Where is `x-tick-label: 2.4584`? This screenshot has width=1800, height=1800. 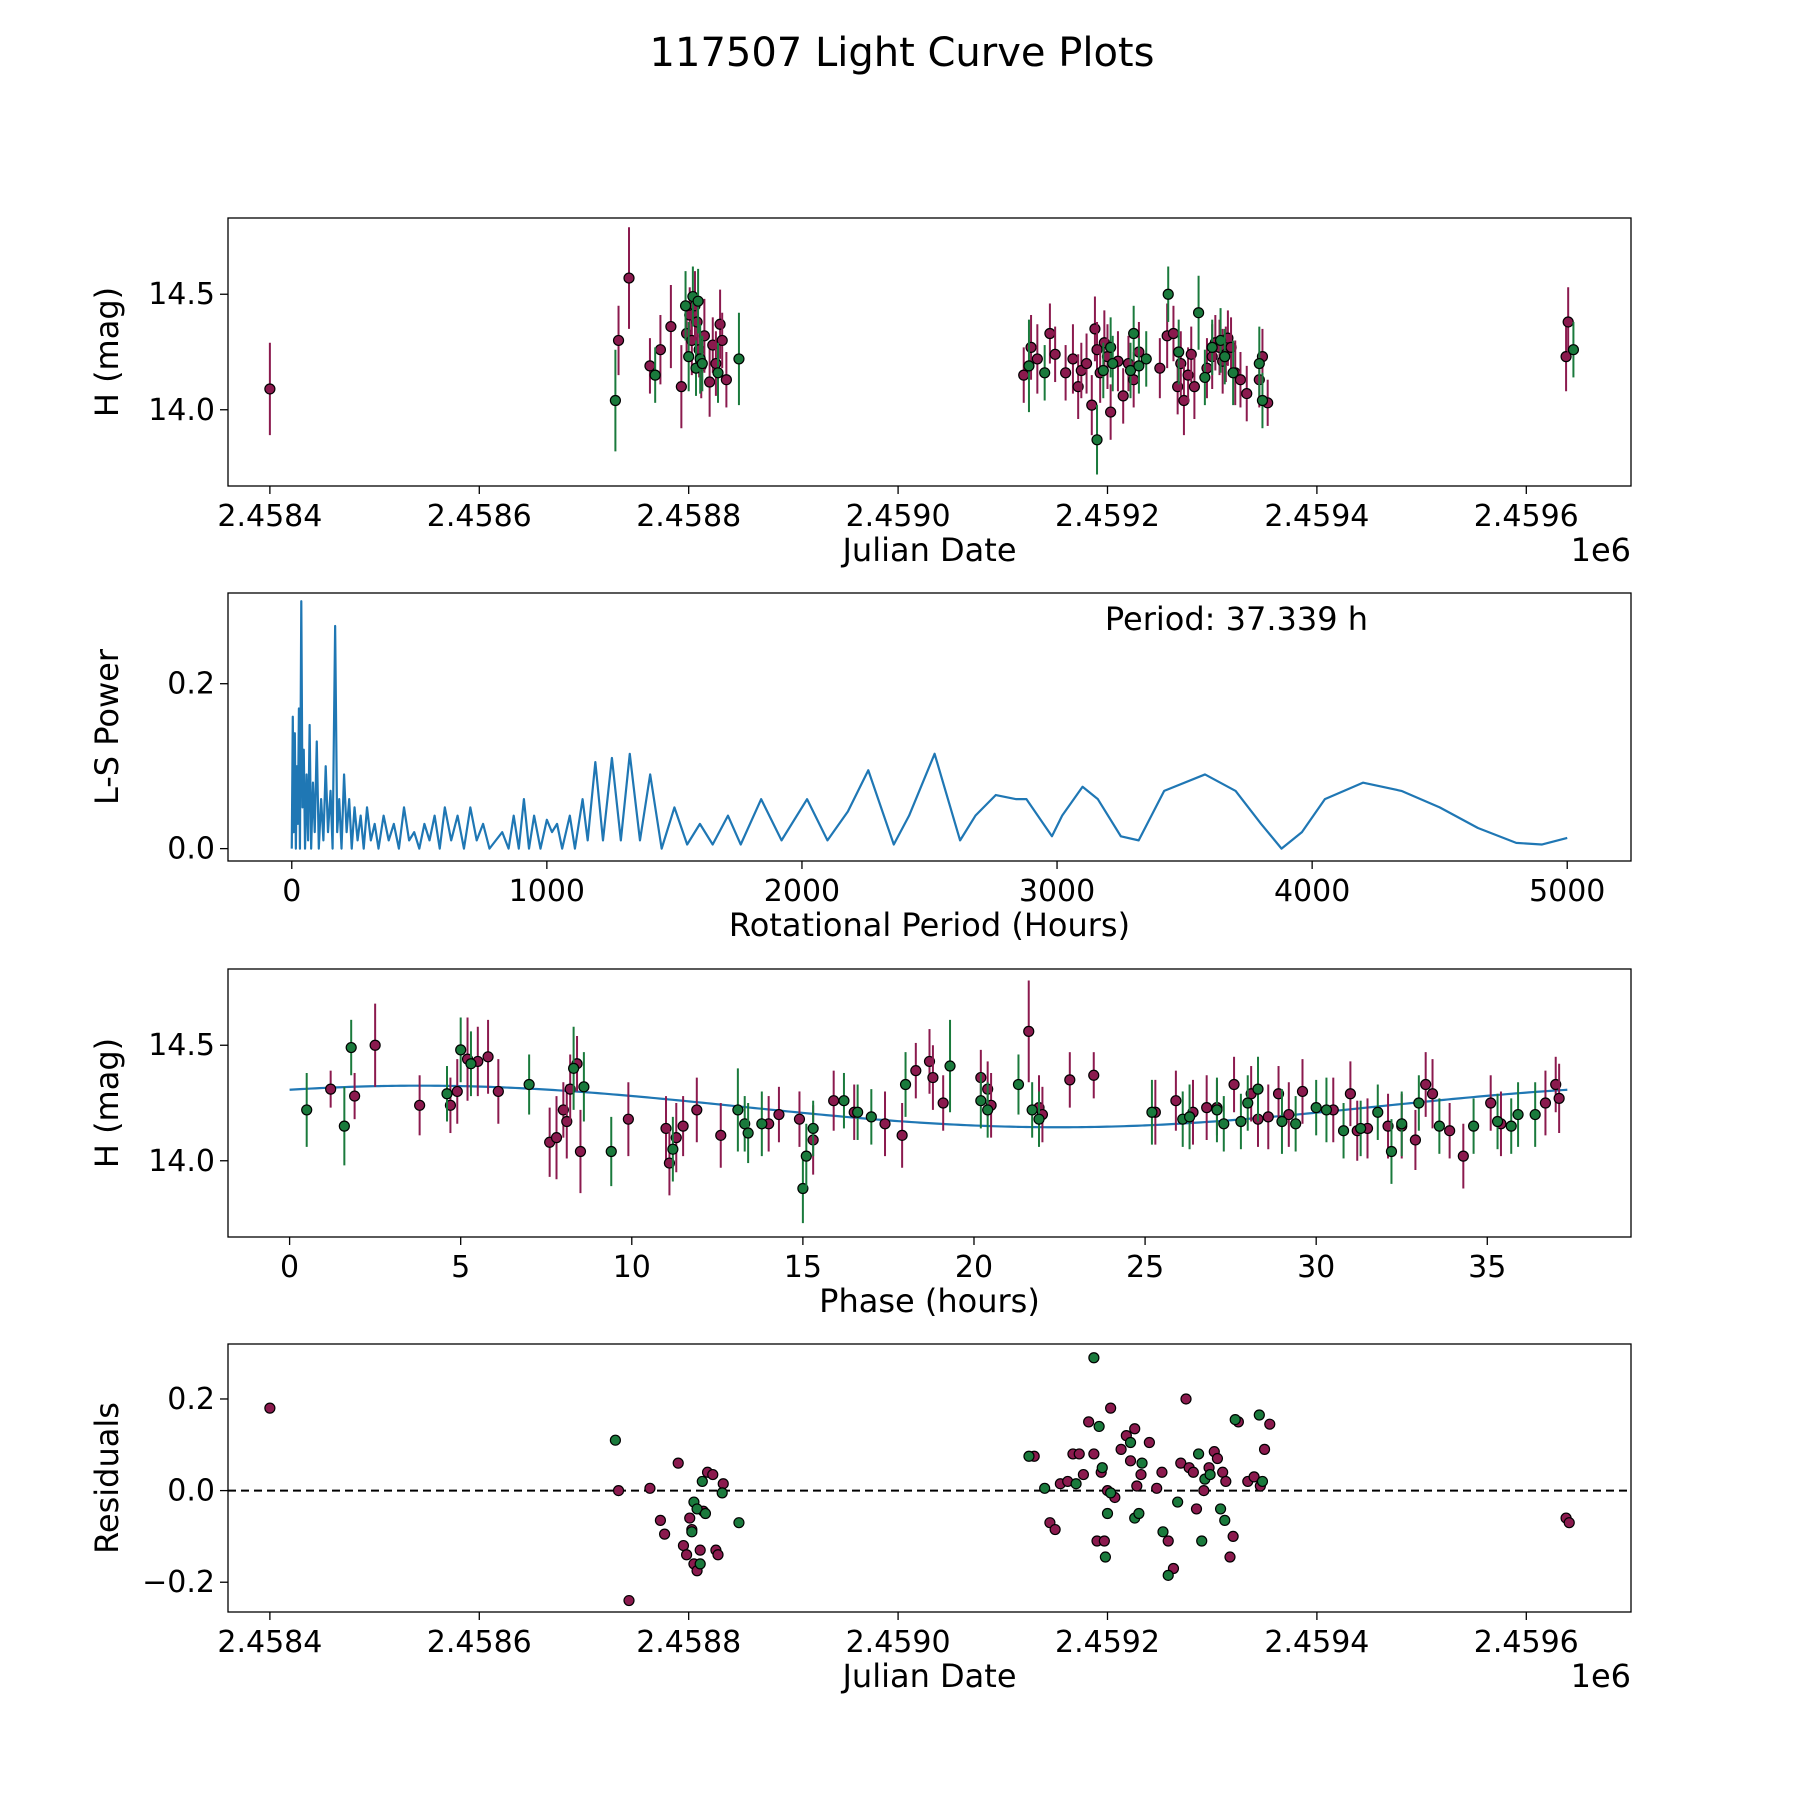 x-tick-label: 2.4584 is located at coordinates (269, 1642).